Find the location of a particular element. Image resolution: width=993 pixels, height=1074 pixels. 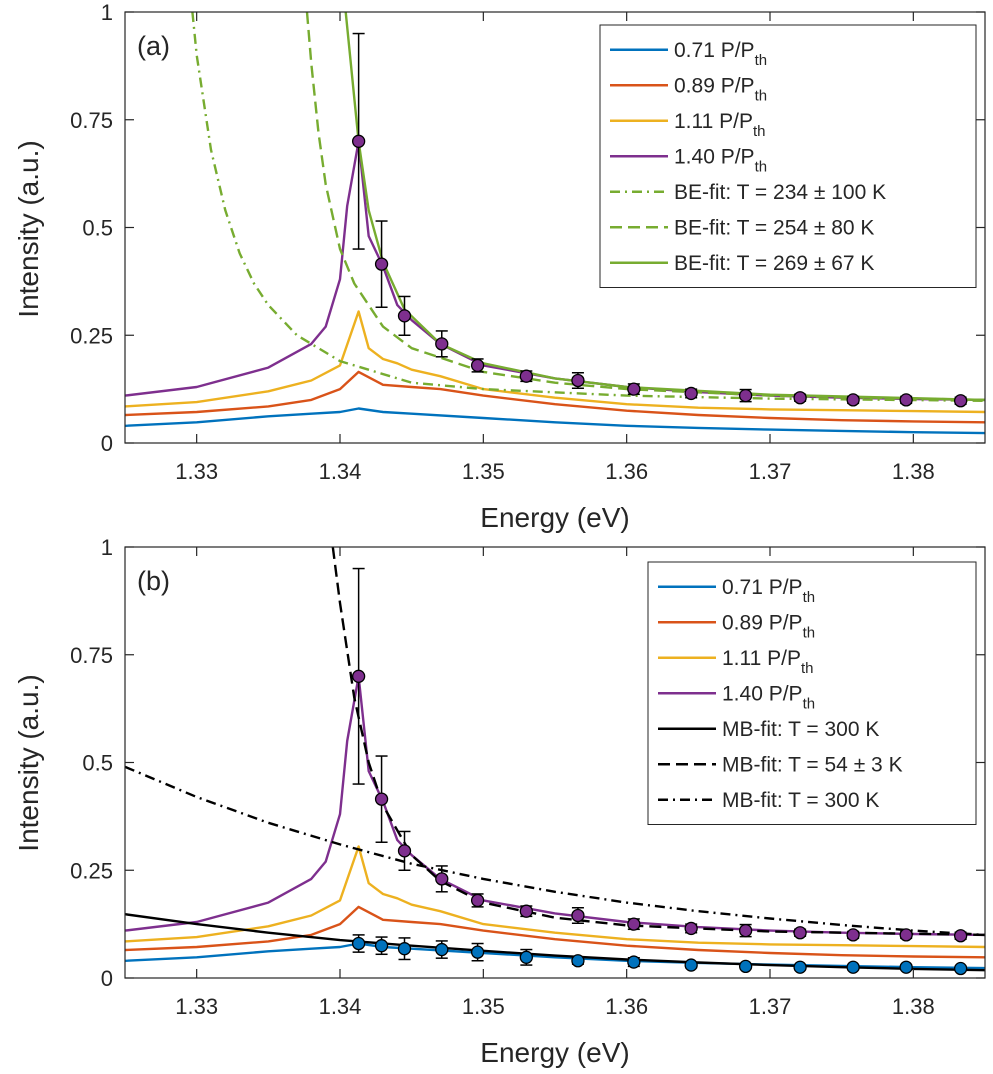

y-tick-label: 0 is located at coordinates (107, 978).